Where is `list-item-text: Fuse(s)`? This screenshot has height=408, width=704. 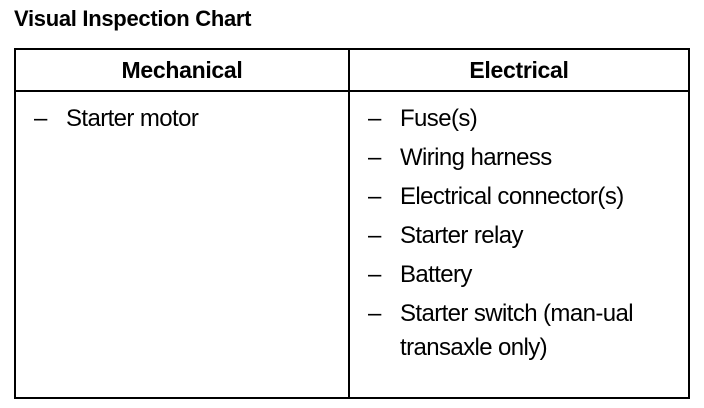 list-item-text: Fuse(s) is located at coordinates (439, 118).